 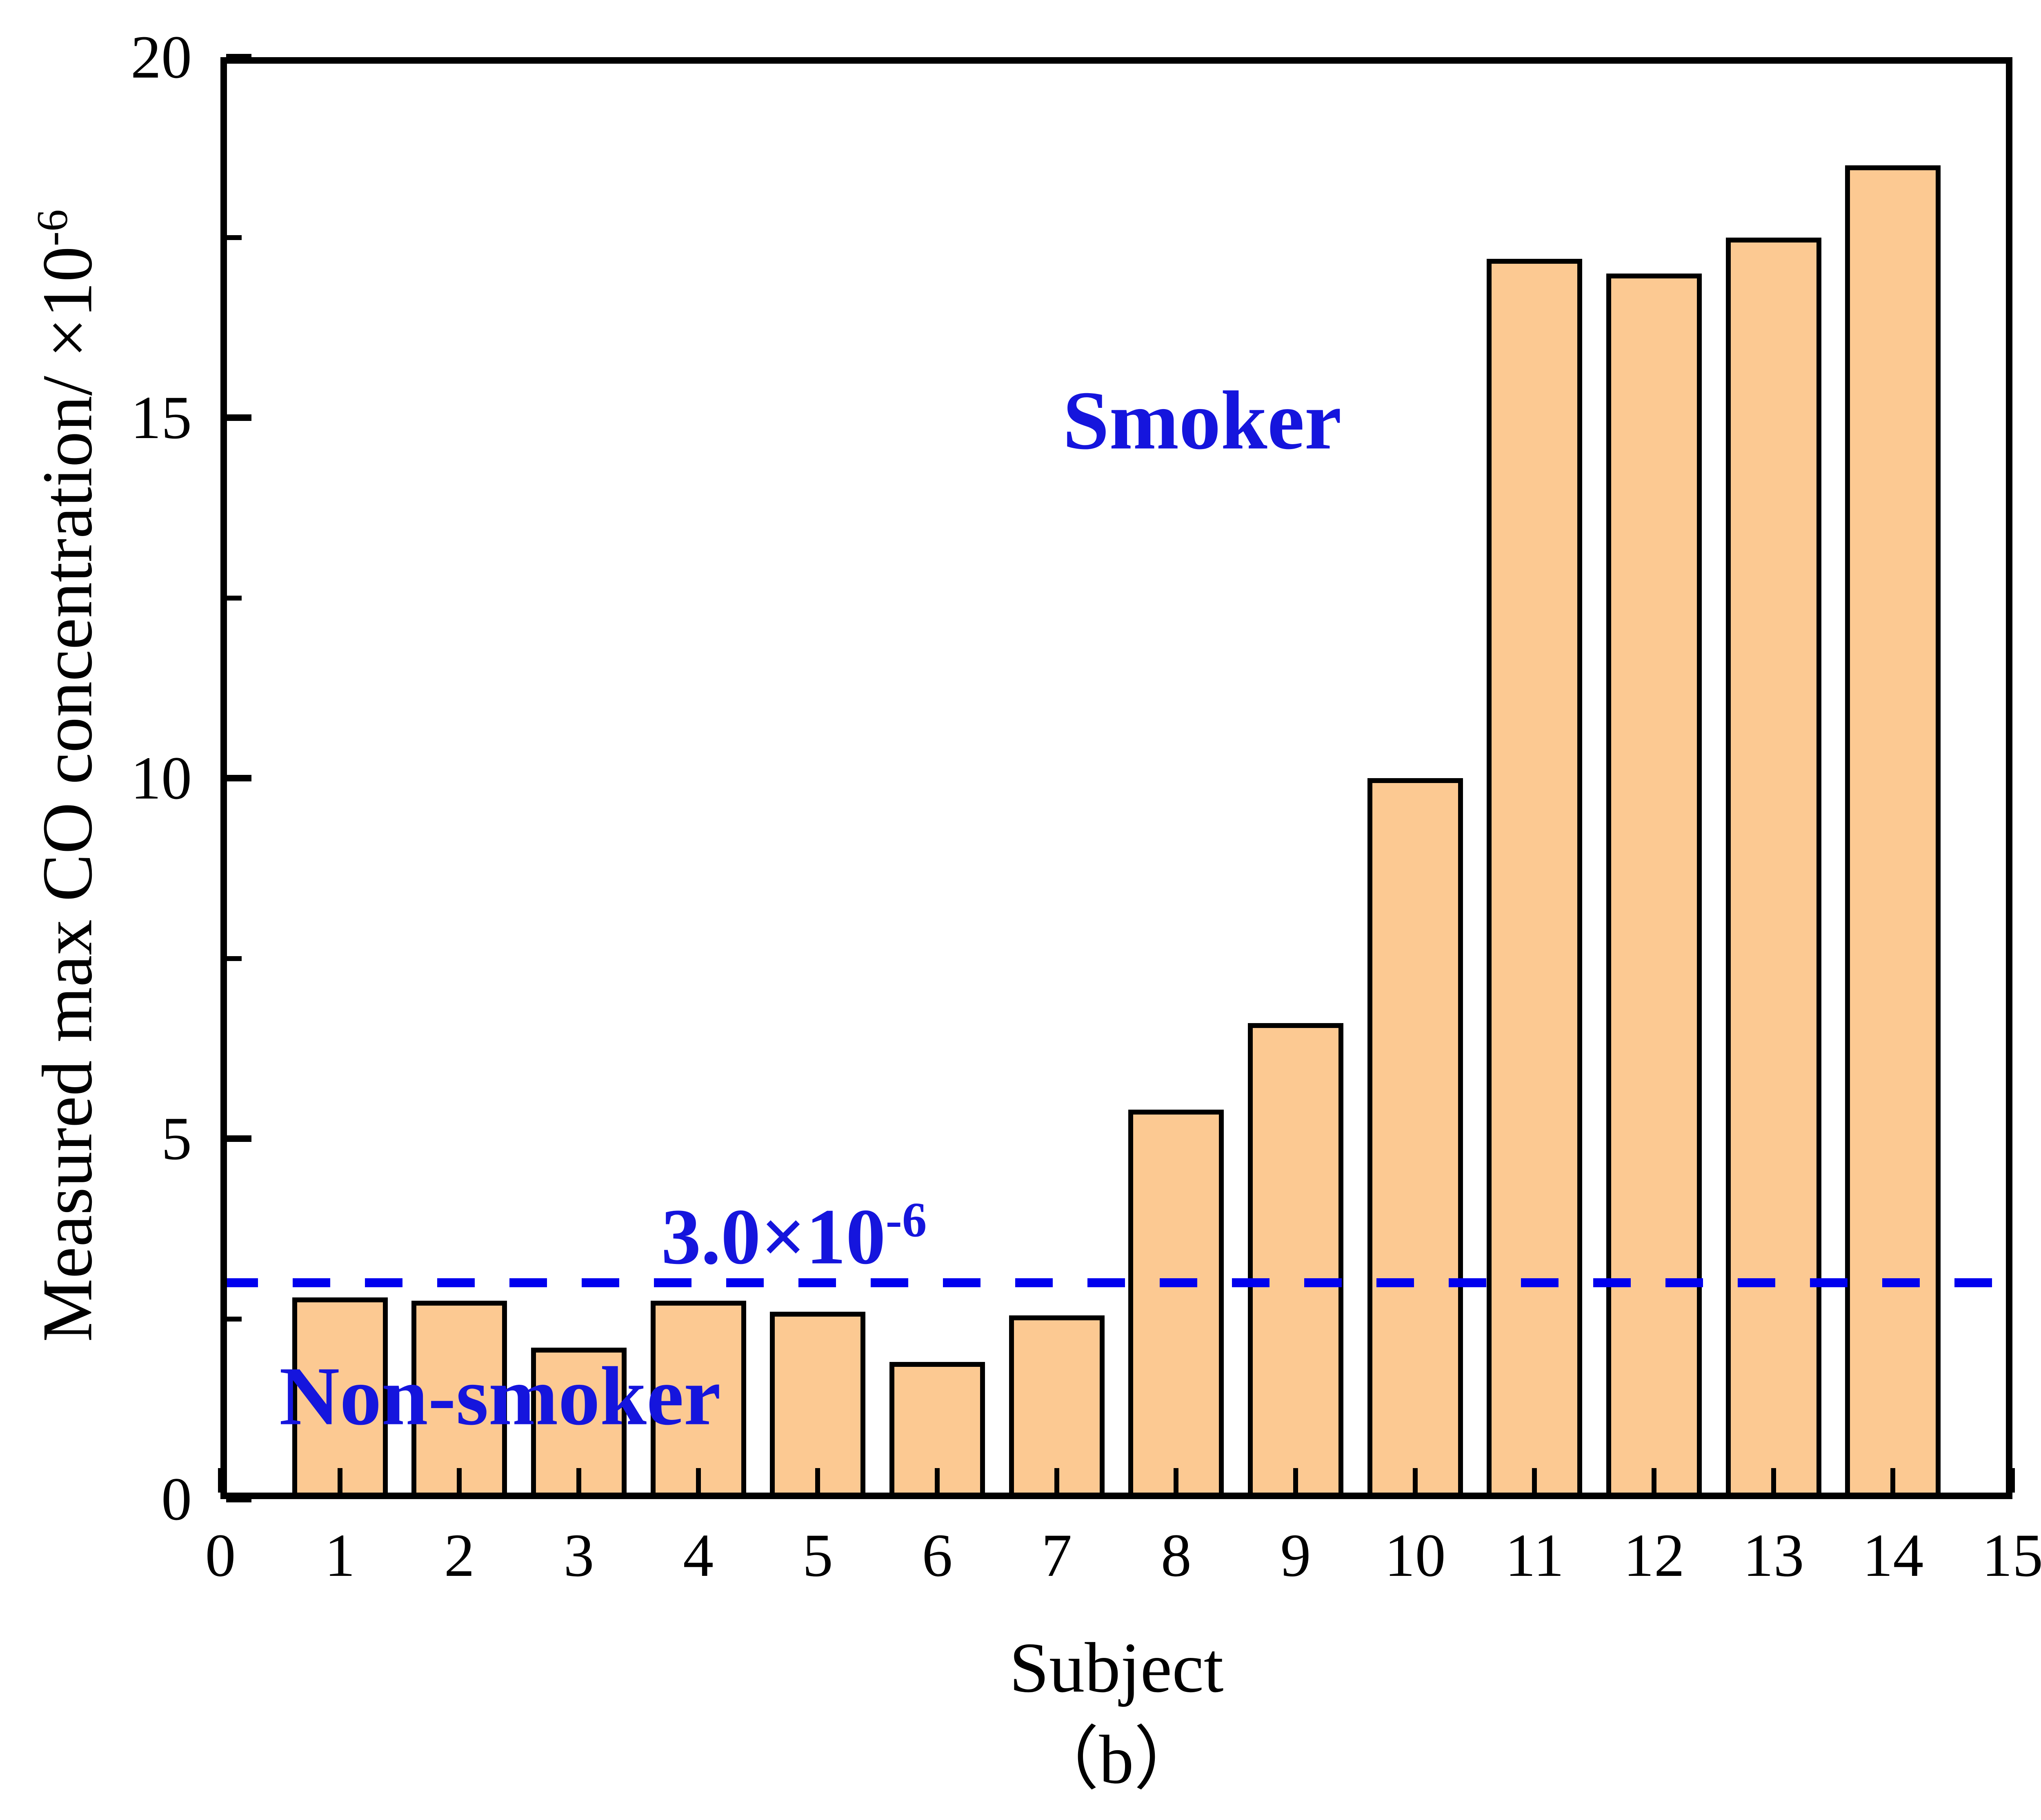 I want to click on y-tick-label-10: 10, so click(x=161, y=778).